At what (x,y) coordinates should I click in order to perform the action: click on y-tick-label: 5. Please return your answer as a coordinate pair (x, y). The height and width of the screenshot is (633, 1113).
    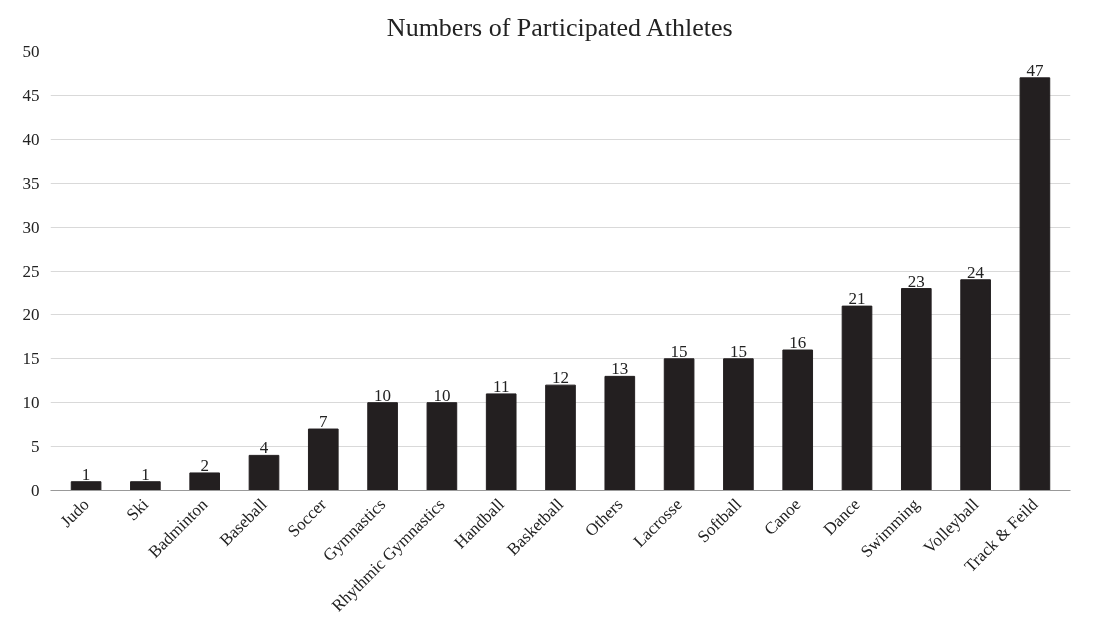
    Looking at the image, I should click on (35, 447).